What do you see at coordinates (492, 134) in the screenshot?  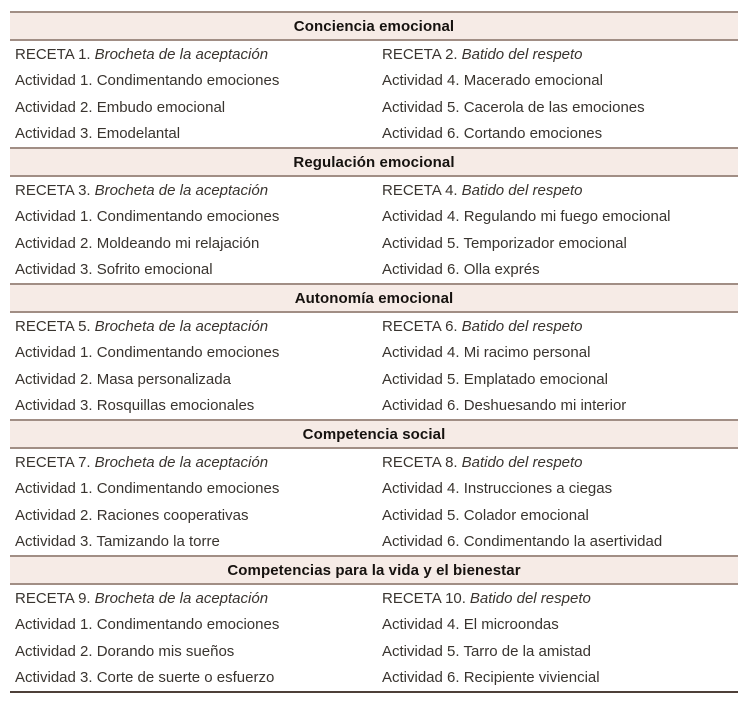 I see `activity-cell: Actividad 6. Cortando emociones` at bounding box center [492, 134].